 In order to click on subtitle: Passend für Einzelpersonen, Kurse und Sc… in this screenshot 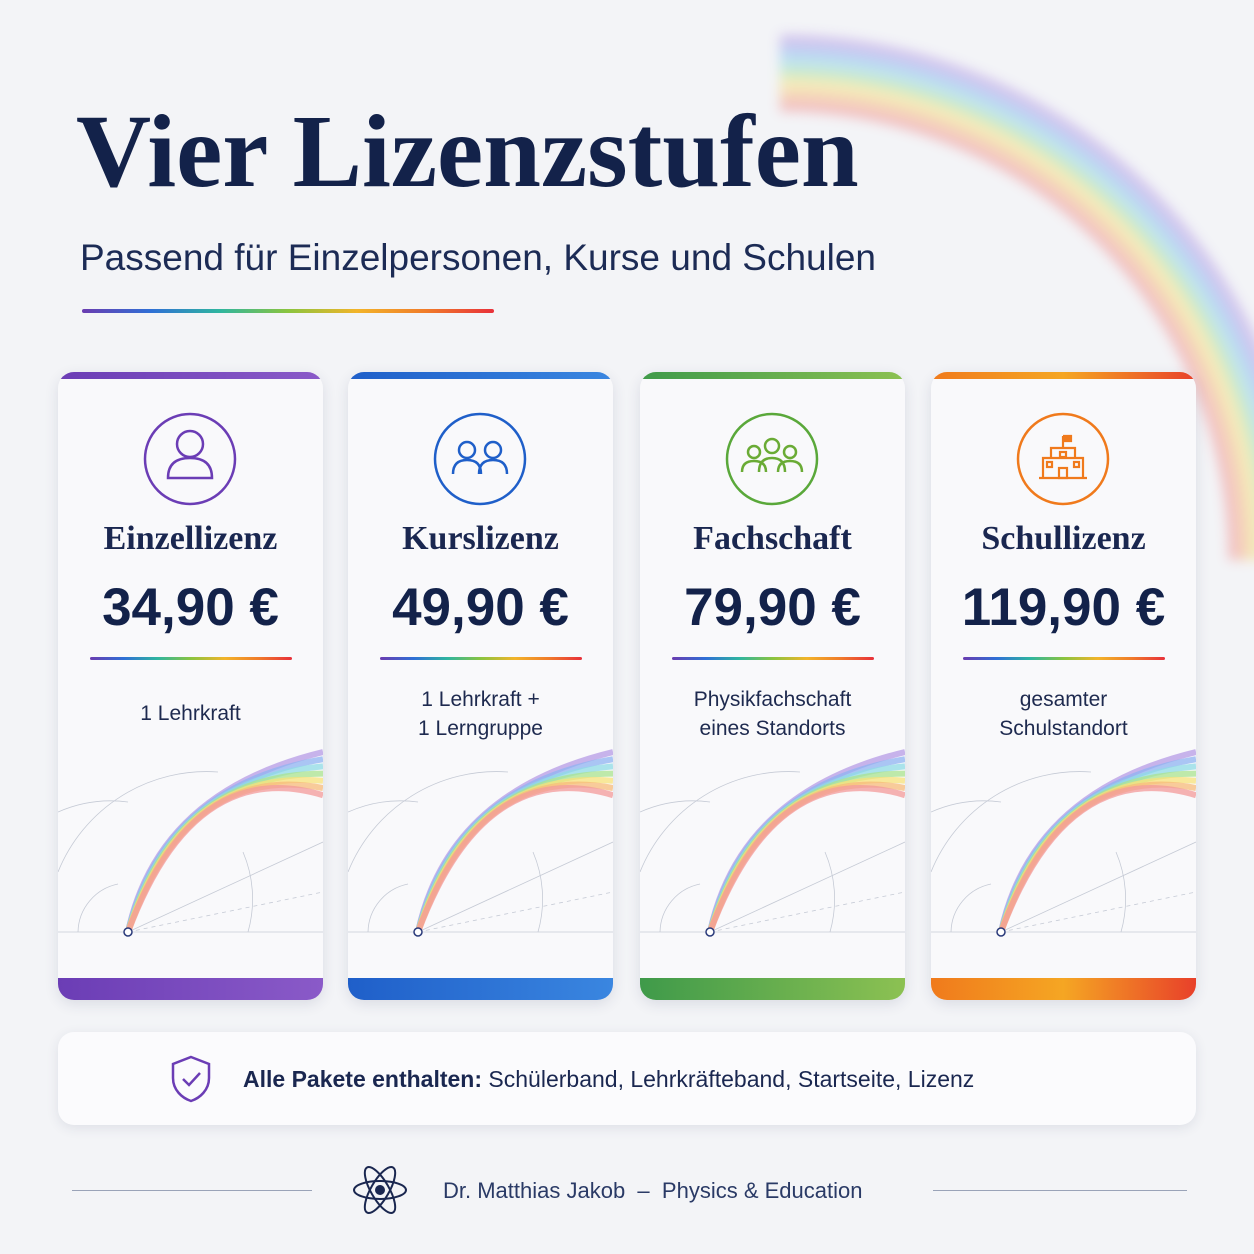, I will do `click(478, 257)`.